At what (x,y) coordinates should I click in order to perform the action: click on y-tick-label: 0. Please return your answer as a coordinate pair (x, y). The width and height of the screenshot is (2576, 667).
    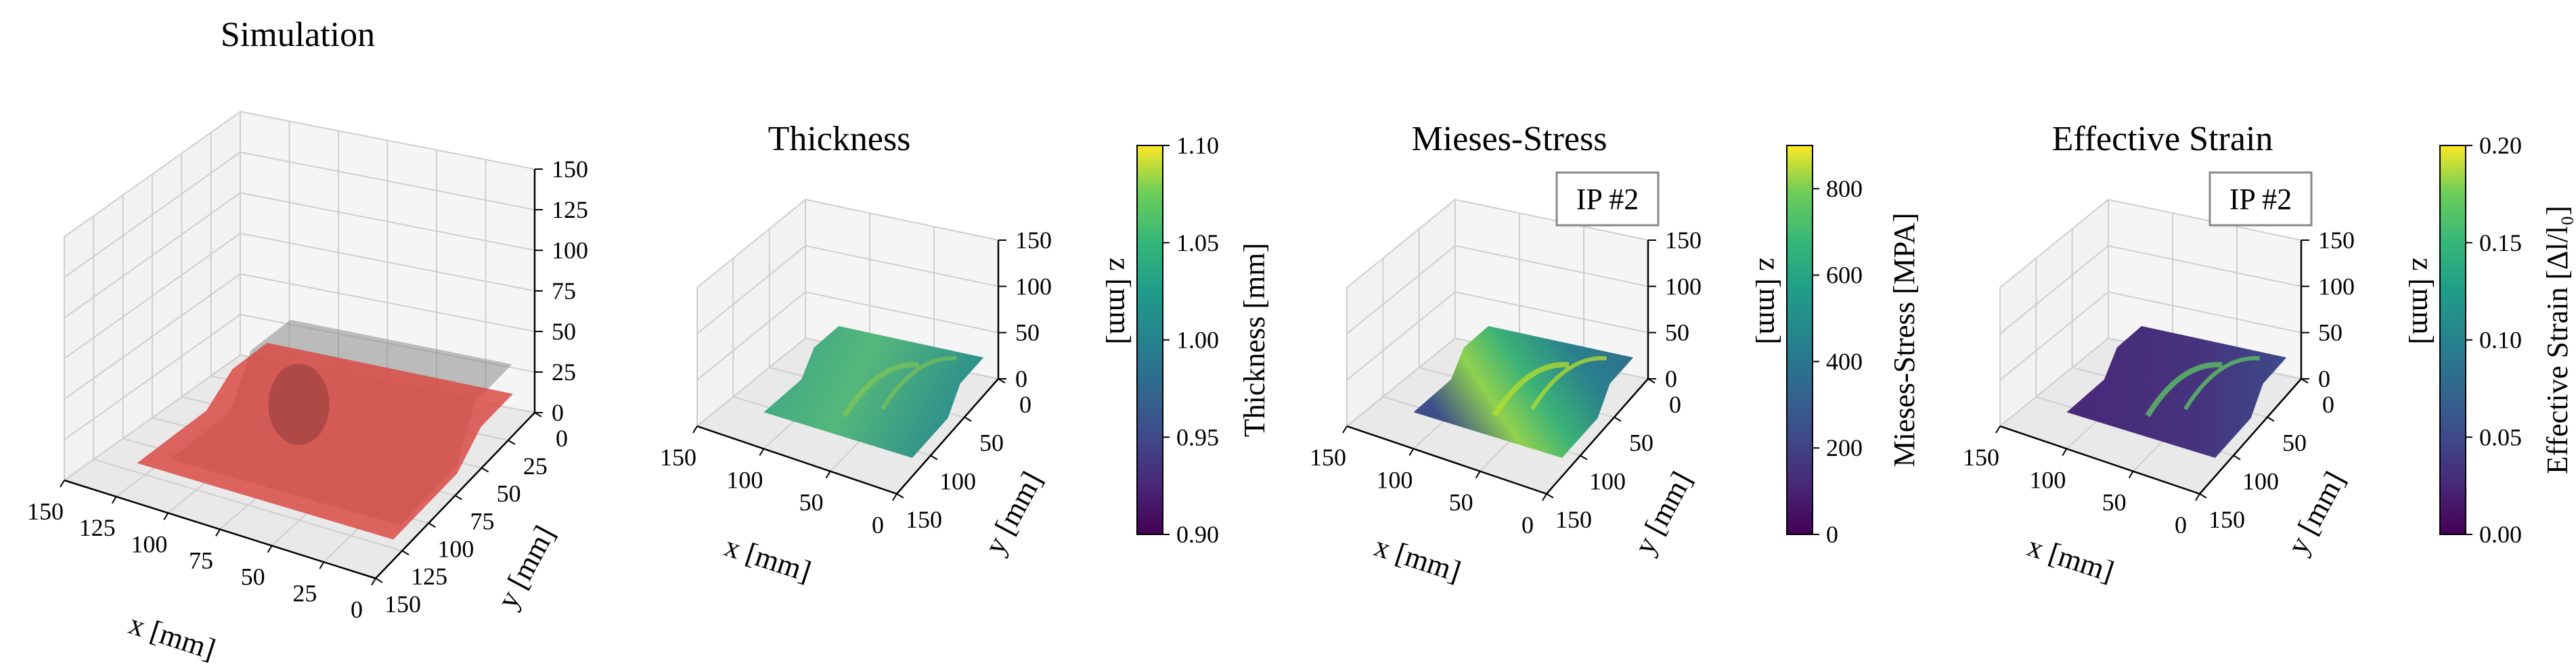
    Looking at the image, I should click on (1025, 404).